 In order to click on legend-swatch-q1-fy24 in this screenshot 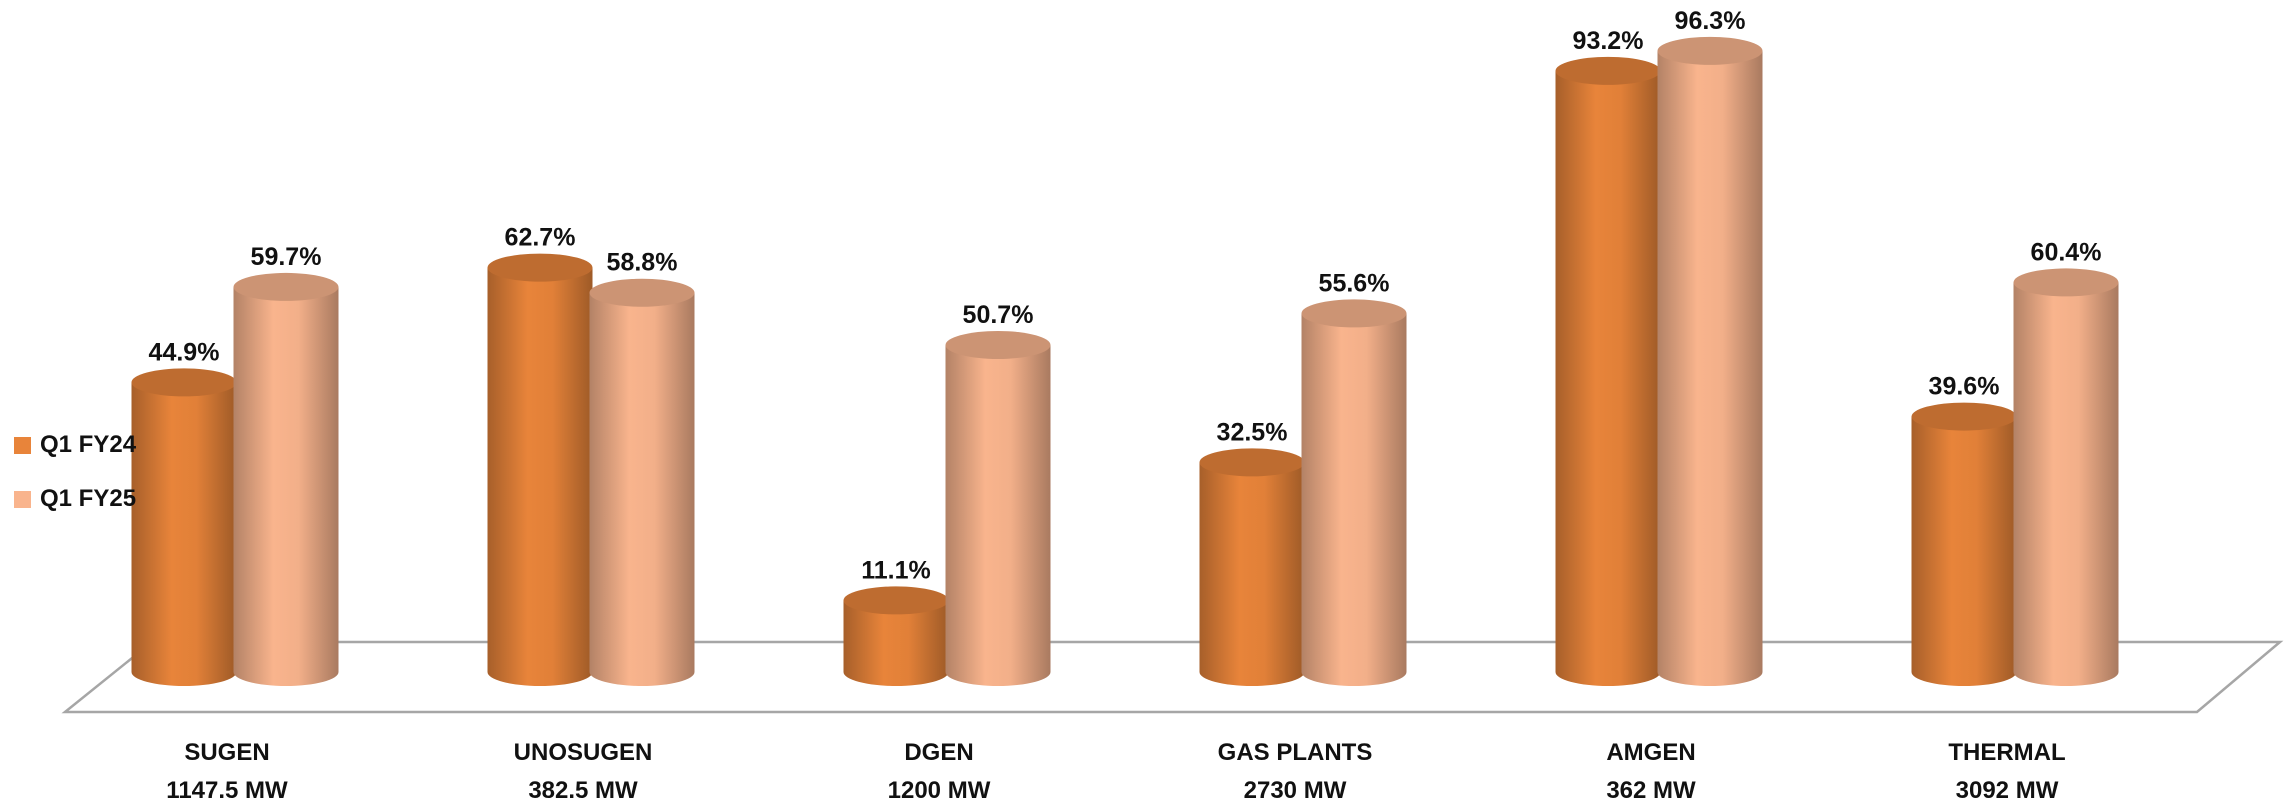, I will do `click(22, 445)`.